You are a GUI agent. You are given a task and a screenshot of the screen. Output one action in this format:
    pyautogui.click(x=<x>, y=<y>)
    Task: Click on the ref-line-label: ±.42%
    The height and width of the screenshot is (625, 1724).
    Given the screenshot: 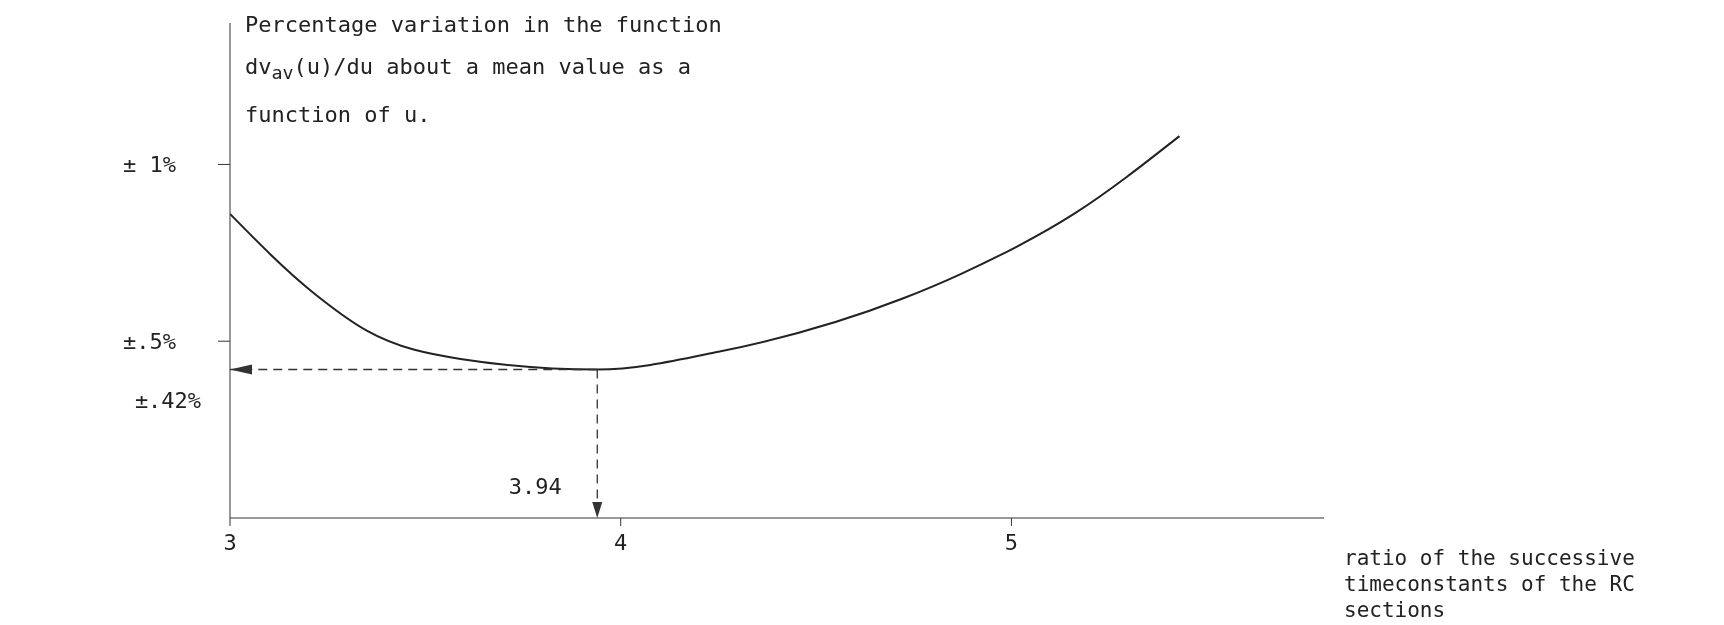 What is the action you would take?
    pyautogui.click(x=168, y=400)
    